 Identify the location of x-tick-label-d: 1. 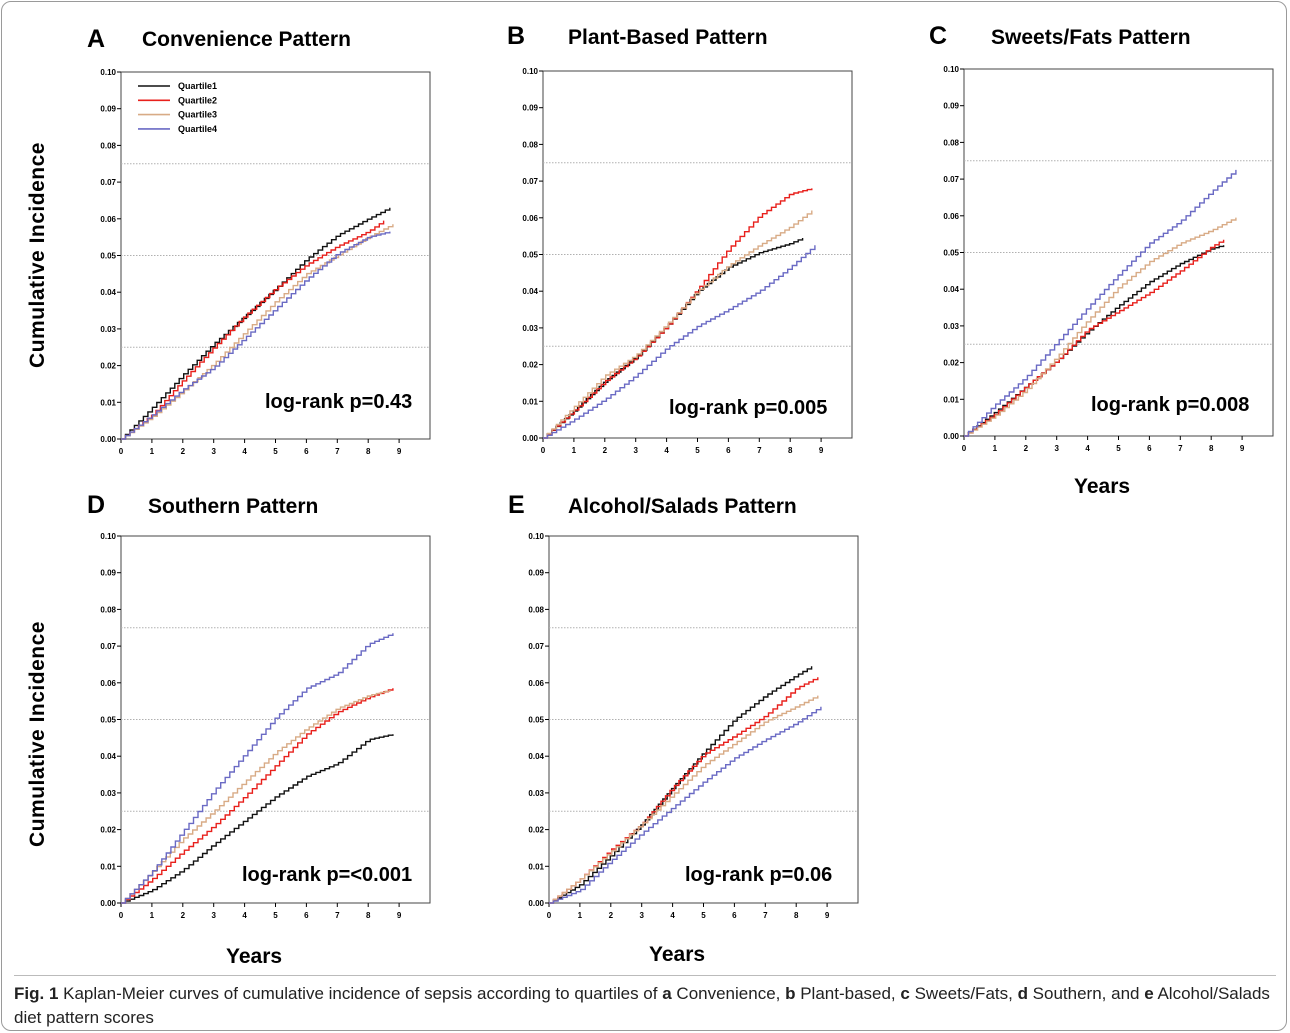
(152, 915).